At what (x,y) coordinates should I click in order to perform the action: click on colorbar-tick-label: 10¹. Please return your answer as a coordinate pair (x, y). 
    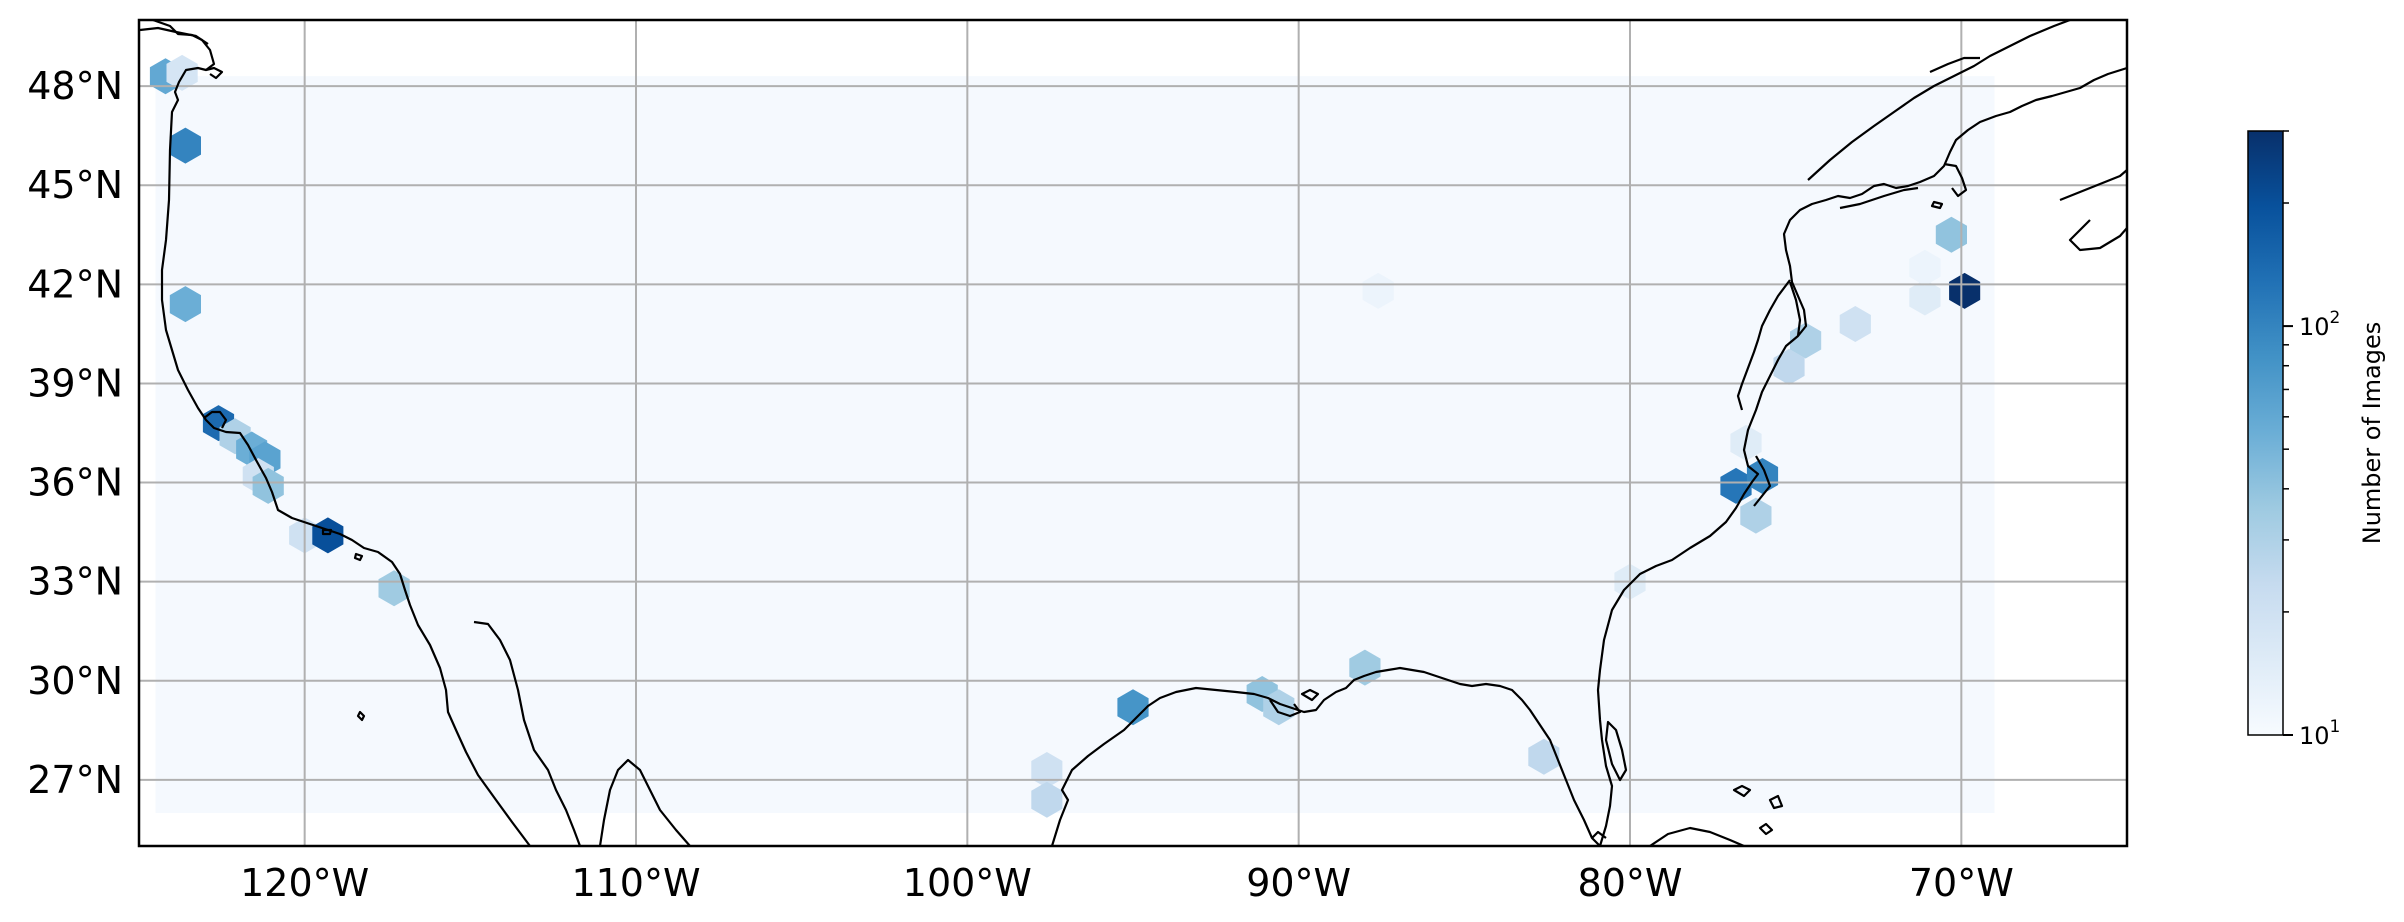
    Looking at the image, I should click on (2319, 733).